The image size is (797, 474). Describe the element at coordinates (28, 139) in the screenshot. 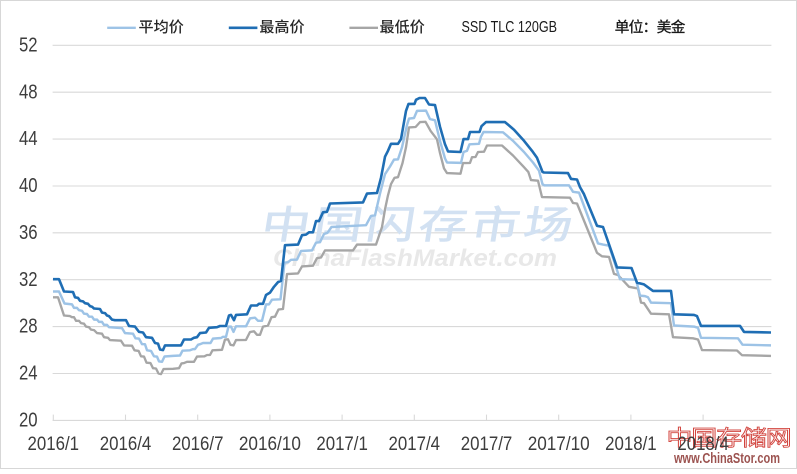

I see `svg-text: 44` at that location.